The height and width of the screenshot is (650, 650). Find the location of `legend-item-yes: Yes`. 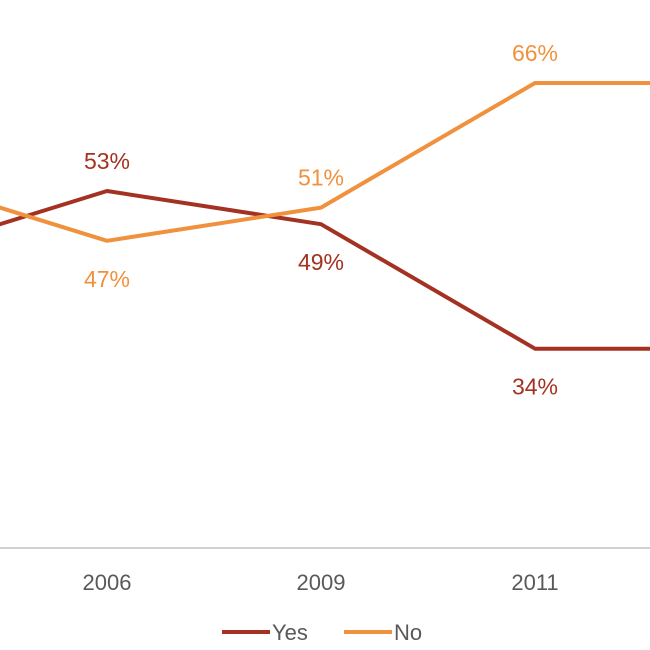

legend-item-yes: Yes is located at coordinates (265, 632).